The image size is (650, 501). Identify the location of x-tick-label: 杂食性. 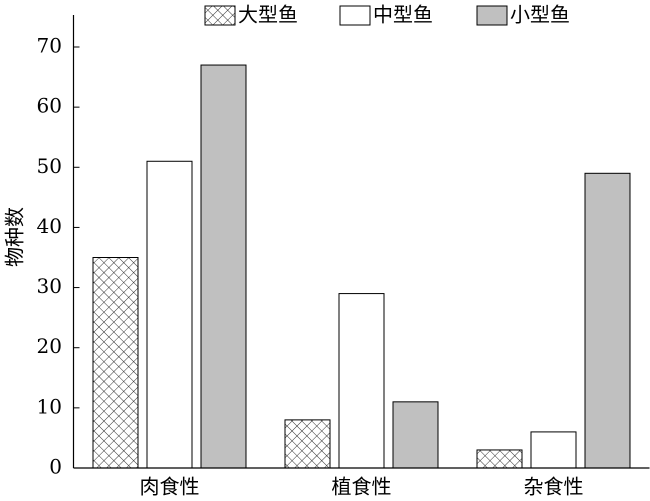
(554, 487).